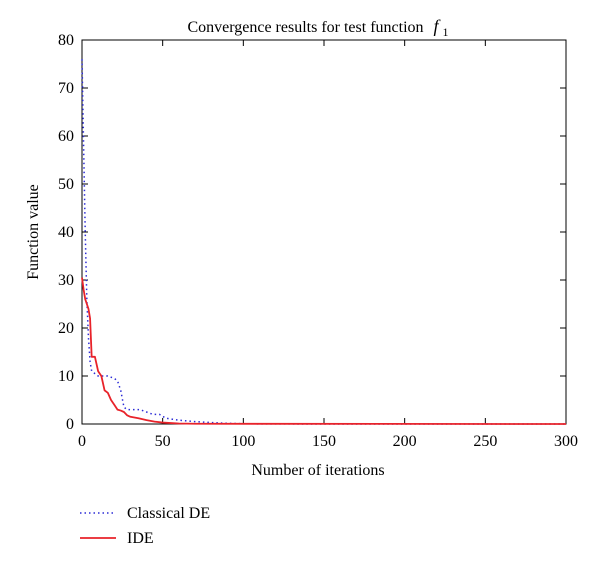  Describe the element at coordinates (82, 441) in the screenshot. I see `x-tick-label: 0` at that location.